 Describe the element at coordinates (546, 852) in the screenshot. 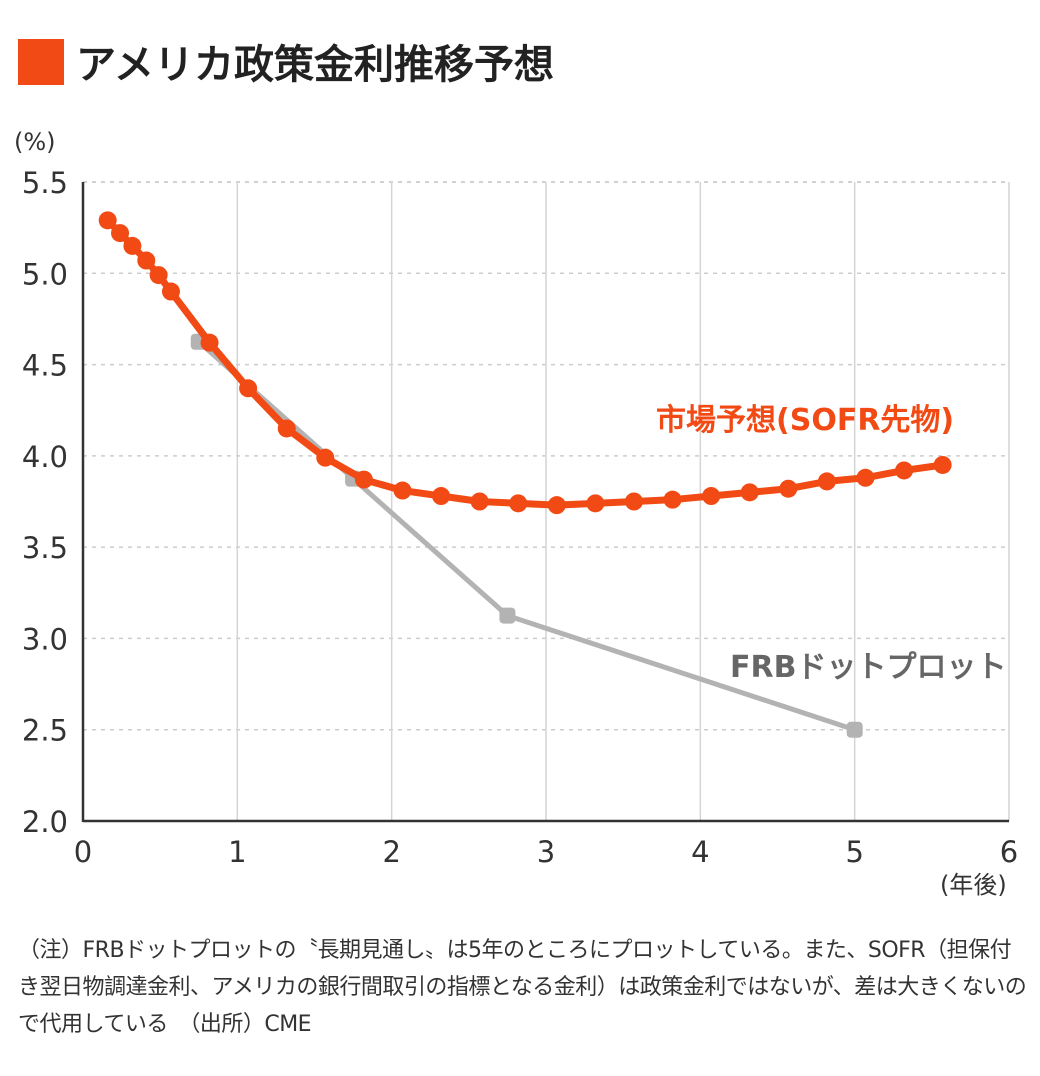

I see `x-tick-label: 3` at that location.